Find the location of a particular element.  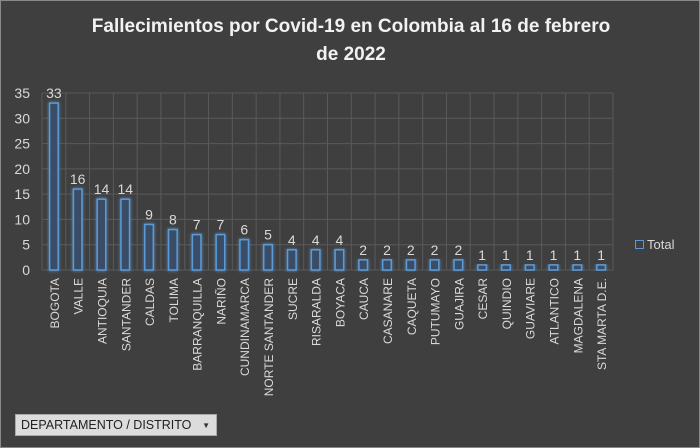

y-tick-label: 25 is located at coordinates (22, 144).